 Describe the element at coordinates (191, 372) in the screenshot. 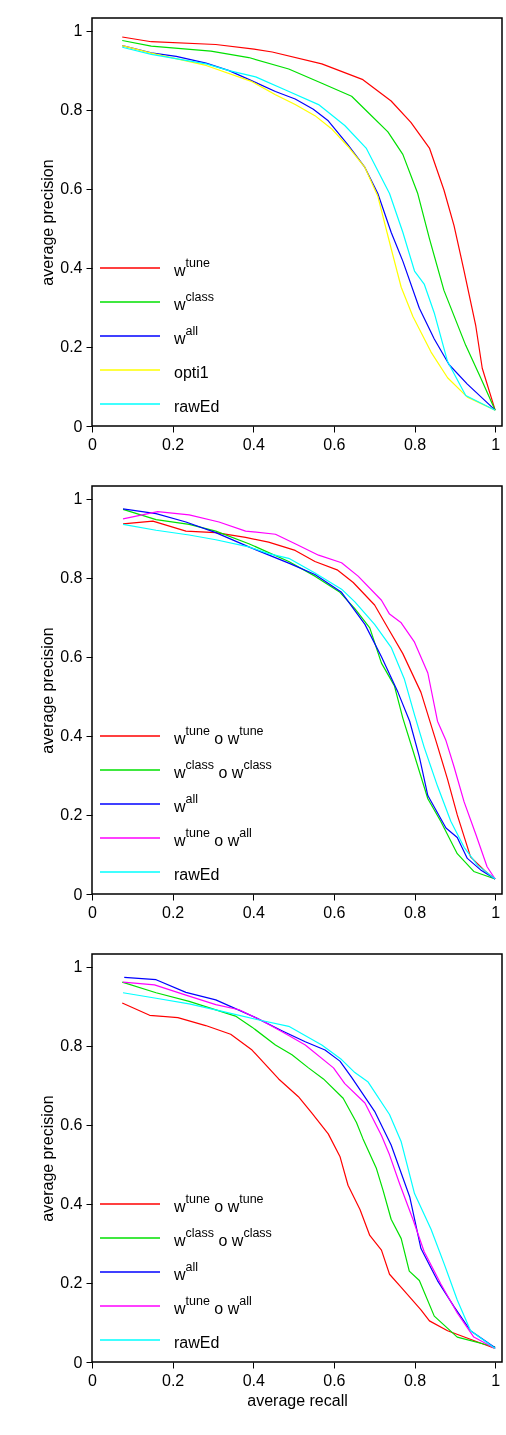

I see `legend-label: opti1` at that location.